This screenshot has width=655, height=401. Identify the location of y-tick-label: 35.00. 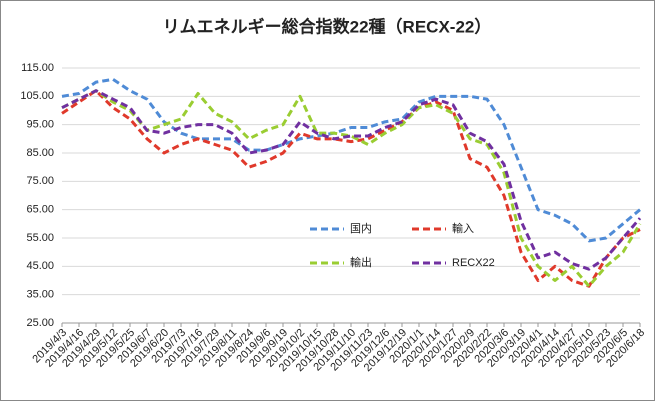
(40, 295).